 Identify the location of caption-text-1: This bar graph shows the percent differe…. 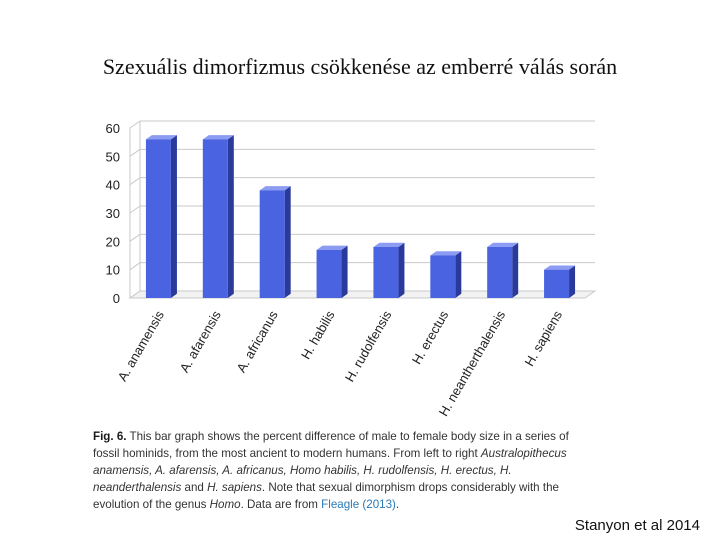
(331, 445).